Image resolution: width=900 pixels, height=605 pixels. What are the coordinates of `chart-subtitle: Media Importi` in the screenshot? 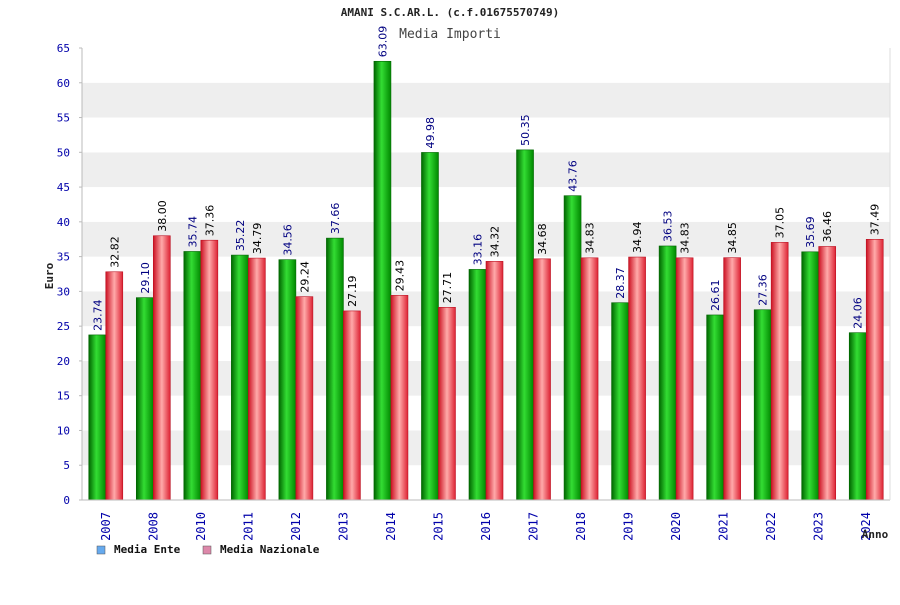 It's located at (450, 34).